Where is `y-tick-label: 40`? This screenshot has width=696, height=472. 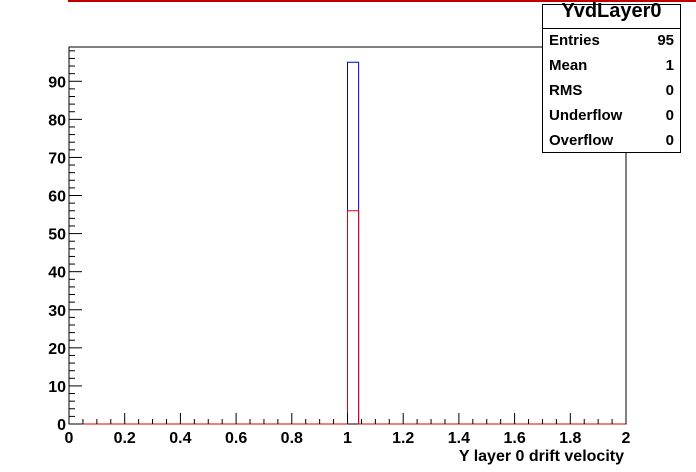 y-tick-label: 40 is located at coordinates (57, 273).